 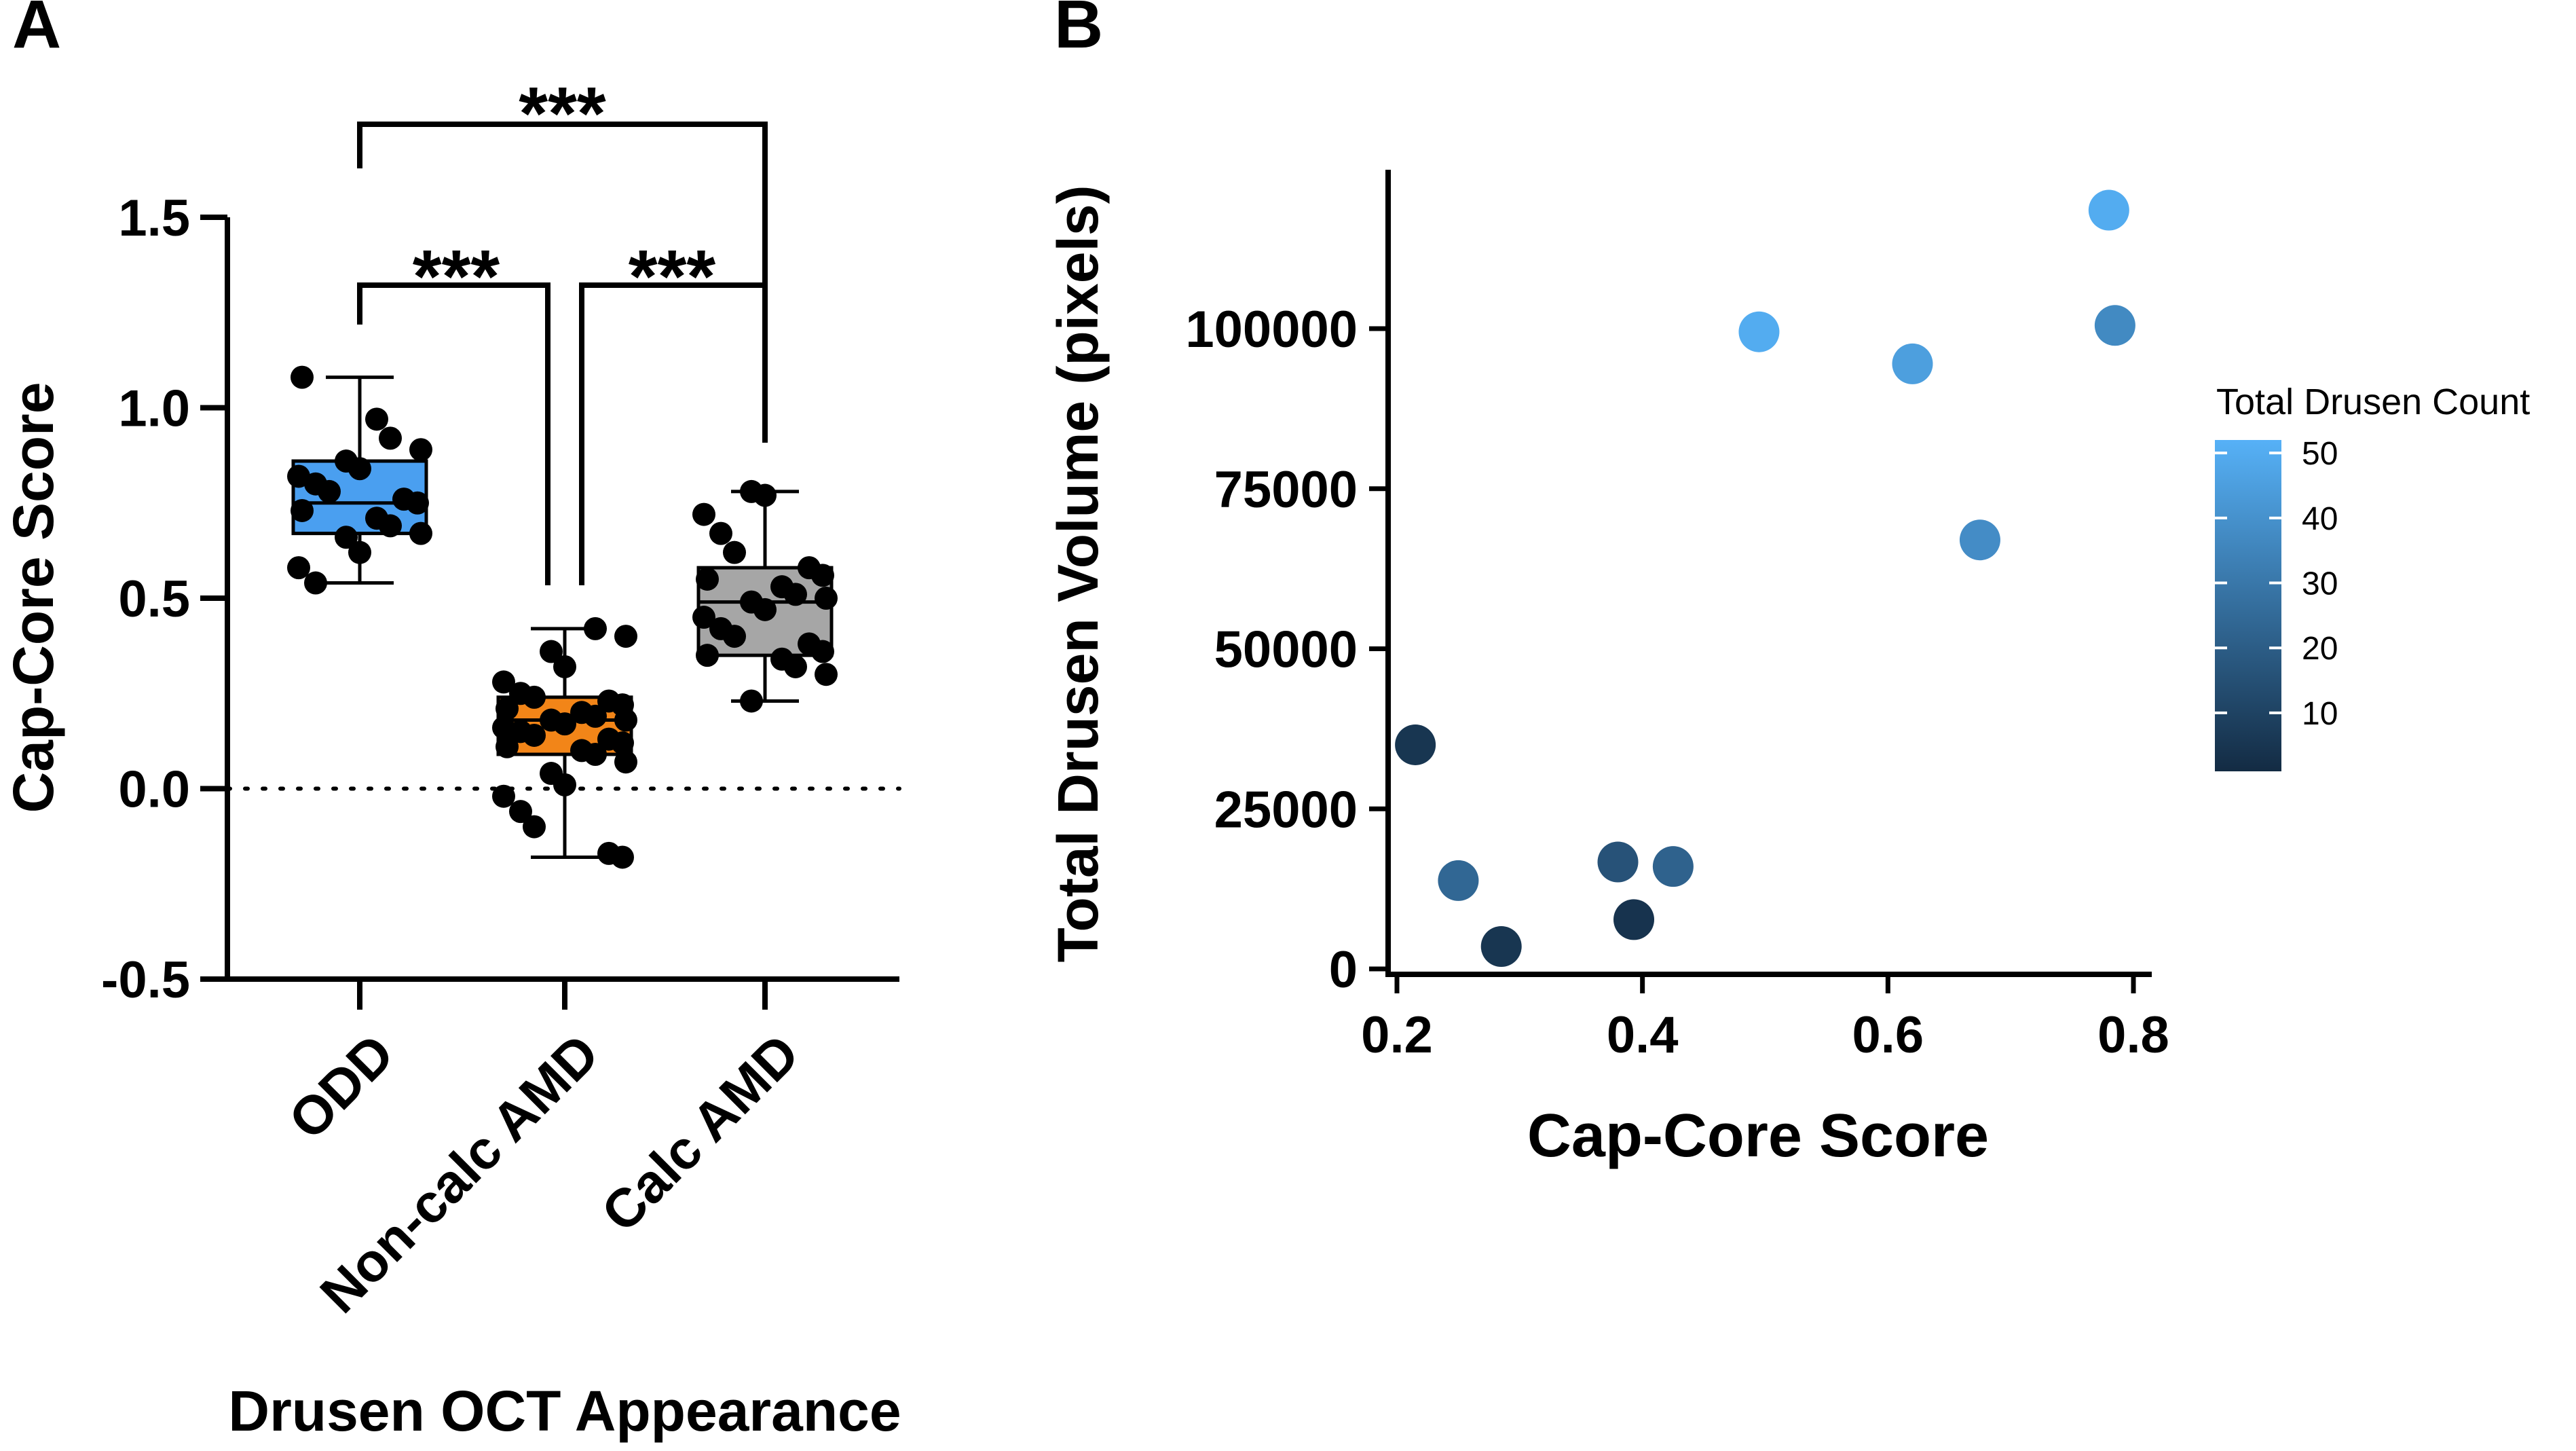 I want to click on panel-a-x-axis-label: Drusen OCT Appearance, so click(x=565, y=1411).